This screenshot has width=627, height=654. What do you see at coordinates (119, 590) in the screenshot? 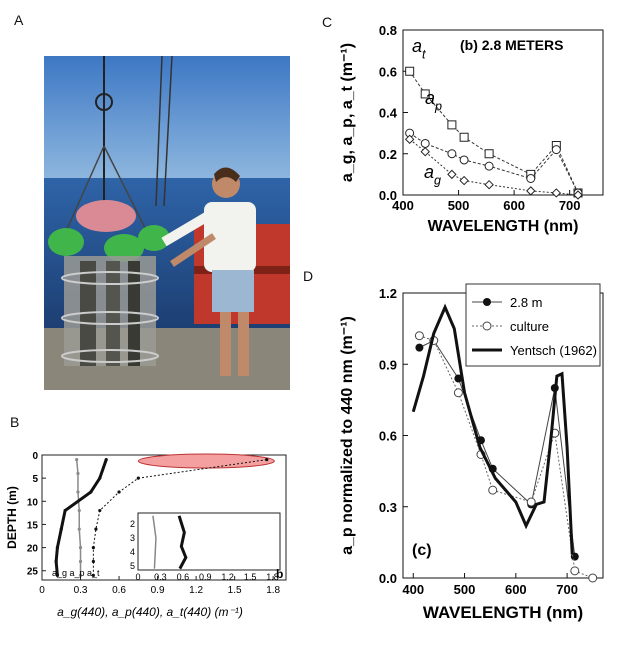
I see `x-tick-label-b: 0.6` at bounding box center [119, 590].